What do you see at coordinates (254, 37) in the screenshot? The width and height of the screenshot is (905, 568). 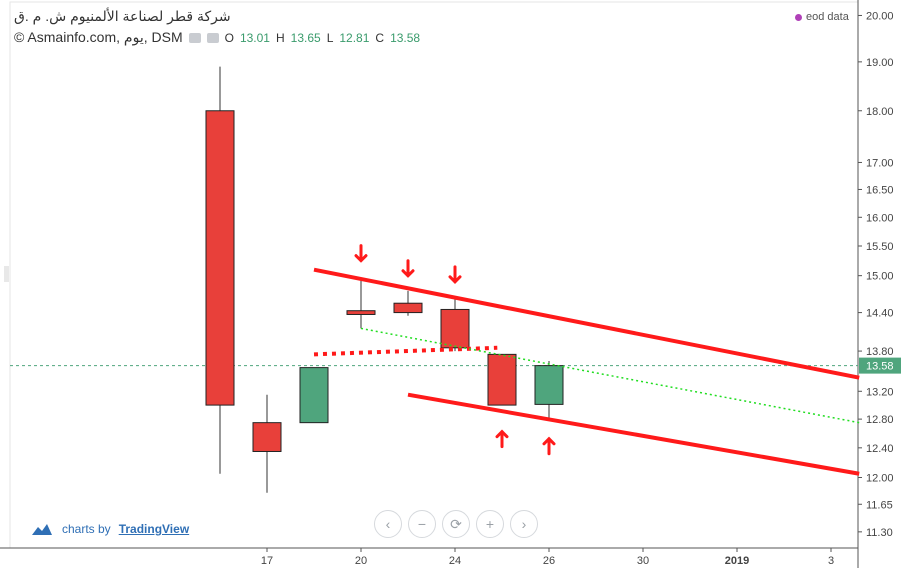 I see `ohlc-open-value: 13.01` at bounding box center [254, 37].